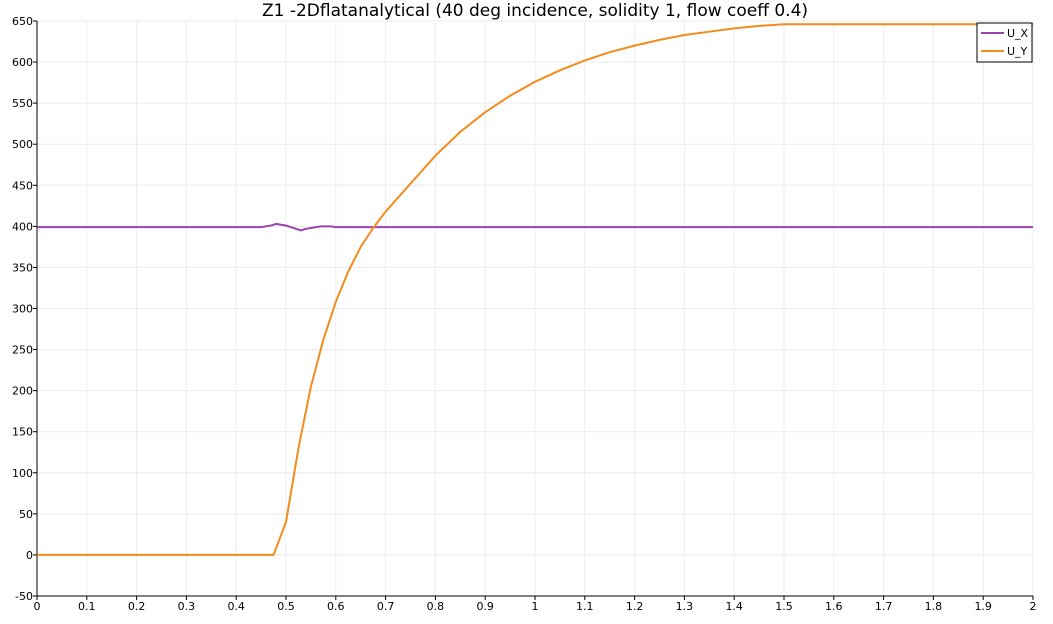 The height and width of the screenshot is (624, 1053). I want to click on x-tick-label: 0.5, so click(286, 606).